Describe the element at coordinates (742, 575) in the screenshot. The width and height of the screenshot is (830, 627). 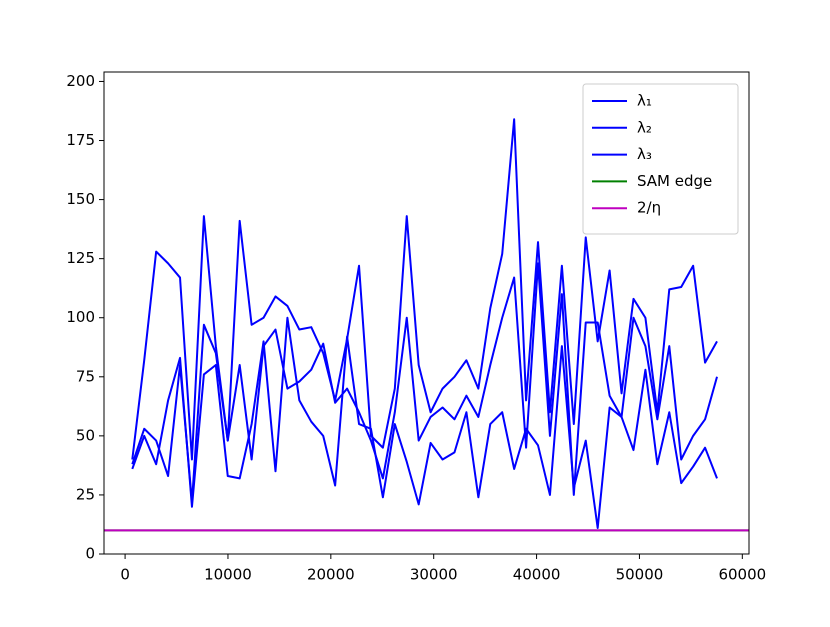
I see `x-tick-label: 60000` at that location.